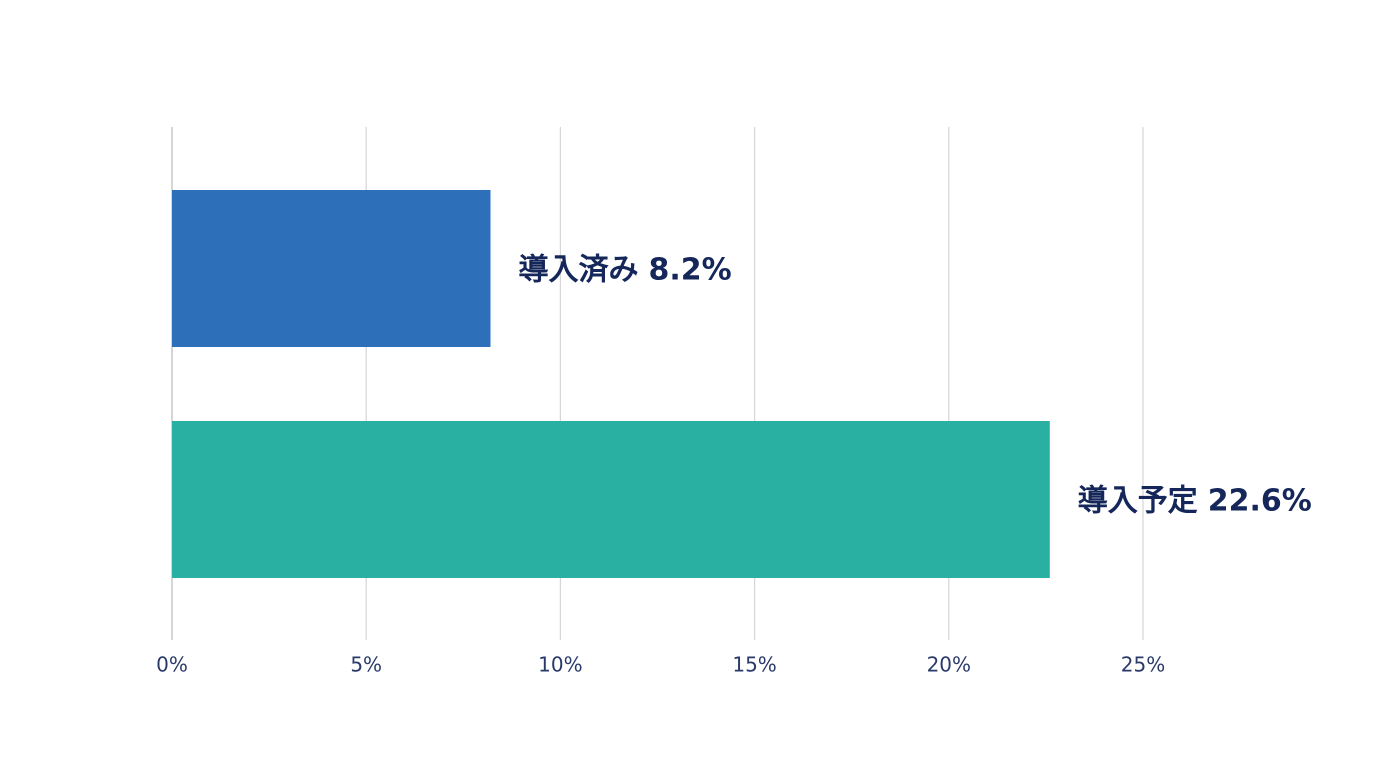 The image size is (1376, 768). Describe the element at coordinates (560, 665) in the screenshot. I see `x-tick-label: 10%` at that location.